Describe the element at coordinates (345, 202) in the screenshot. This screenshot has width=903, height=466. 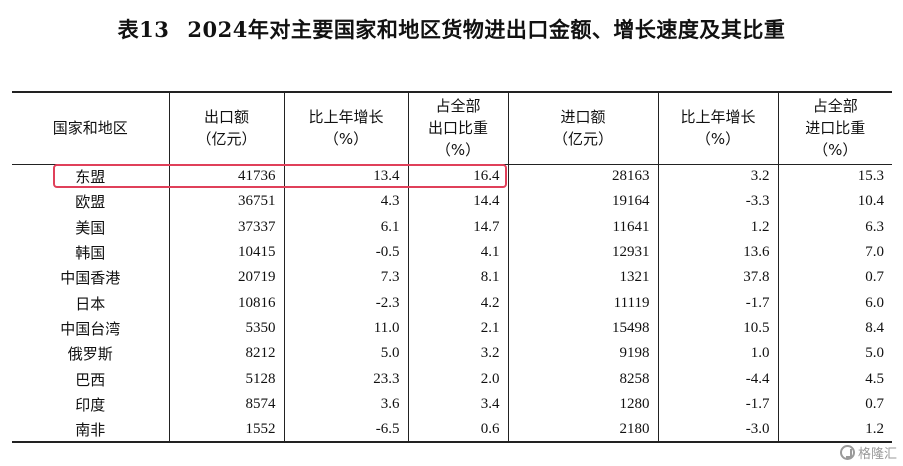
I see `export-growth-cell: 4.3` at that location.